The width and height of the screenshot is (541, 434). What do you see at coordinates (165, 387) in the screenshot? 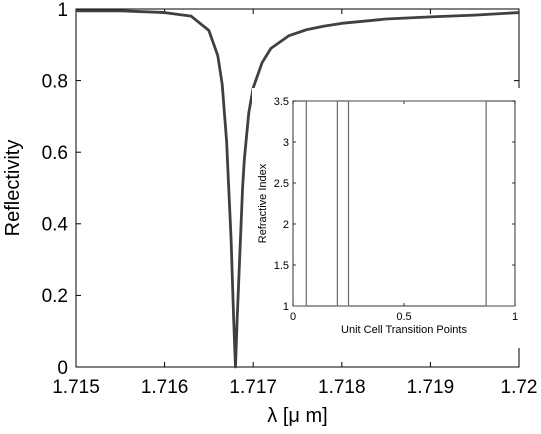
I see `main-chart-x-tick-label: 1.716` at bounding box center [165, 387].